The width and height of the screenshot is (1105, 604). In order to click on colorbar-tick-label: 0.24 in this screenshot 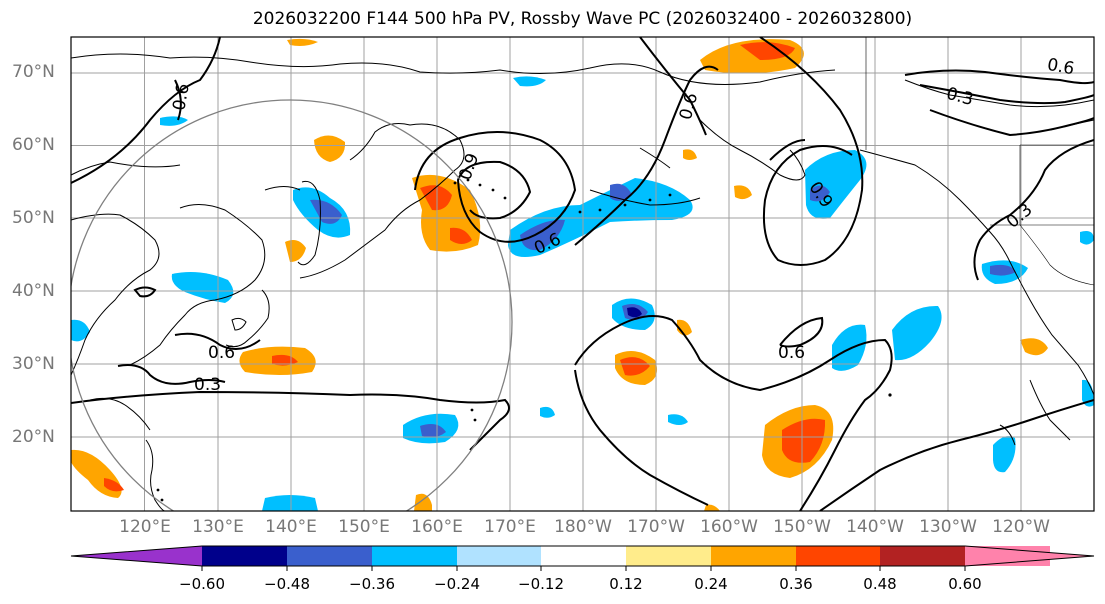, I will do `click(711, 584)`.